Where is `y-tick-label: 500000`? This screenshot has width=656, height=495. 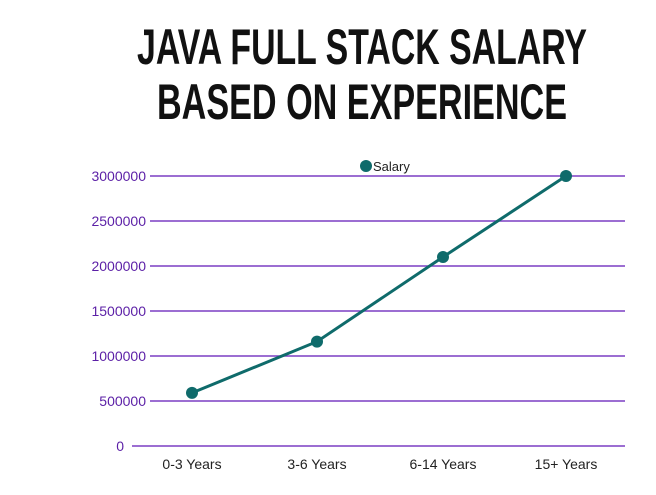 y-tick-label: 500000 is located at coordinates (122, 401).